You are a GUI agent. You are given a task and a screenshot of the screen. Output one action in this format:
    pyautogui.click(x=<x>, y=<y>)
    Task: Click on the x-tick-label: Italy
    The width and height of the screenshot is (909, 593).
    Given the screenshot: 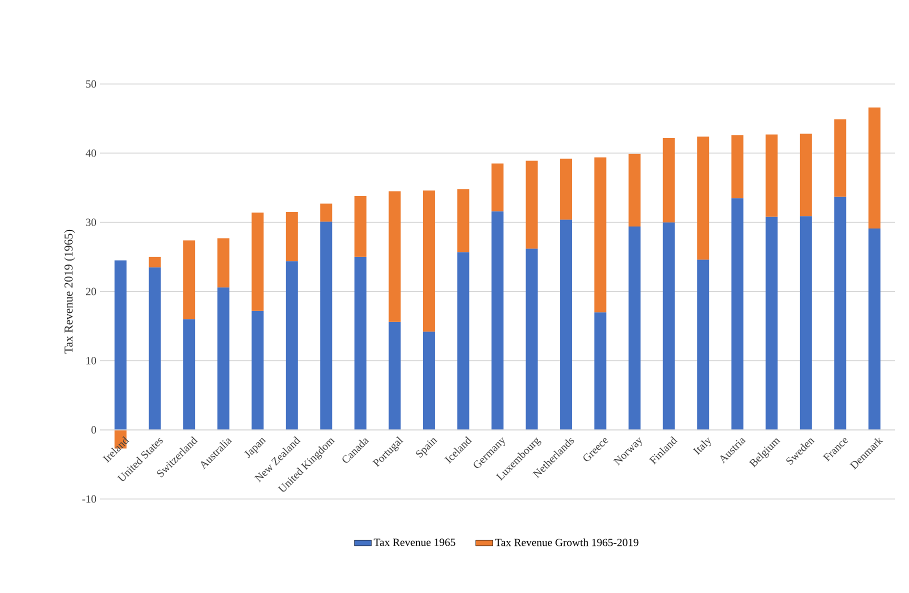 What is the action you would take?
    pyautogui.click(x=701, y=446)
    